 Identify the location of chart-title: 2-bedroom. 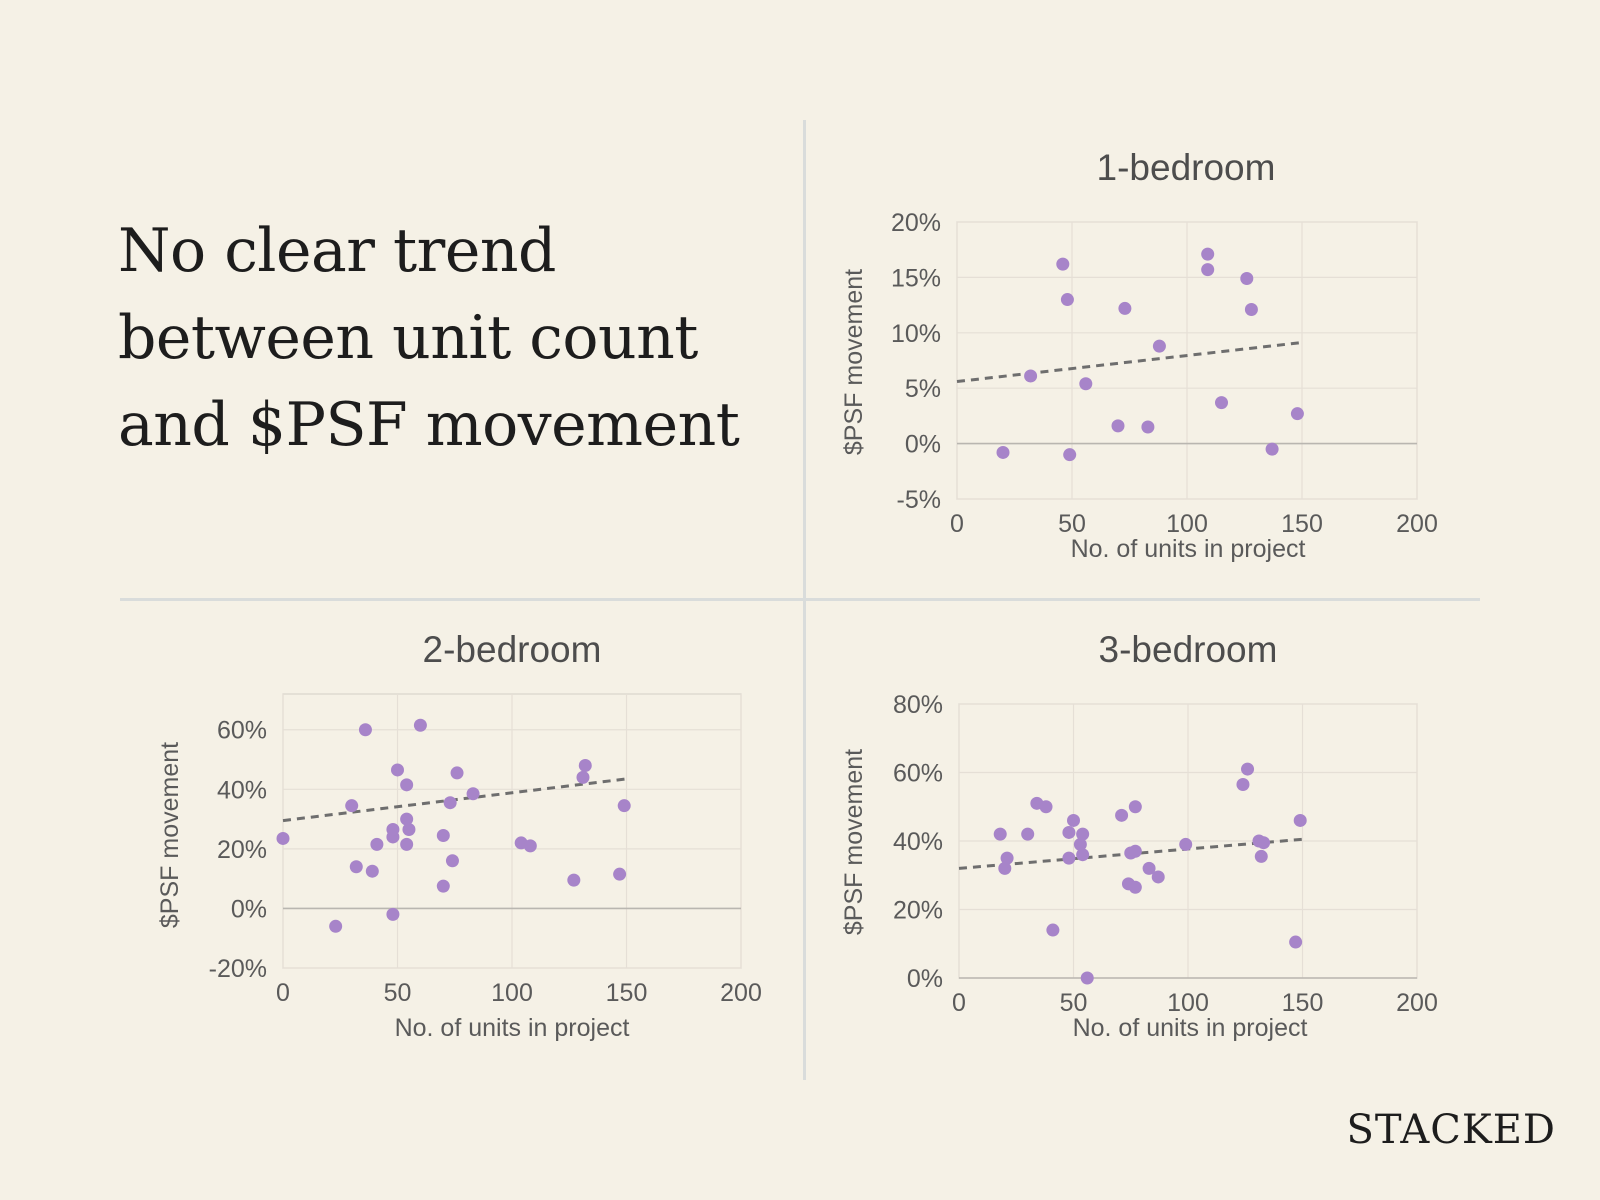
(512, 649).